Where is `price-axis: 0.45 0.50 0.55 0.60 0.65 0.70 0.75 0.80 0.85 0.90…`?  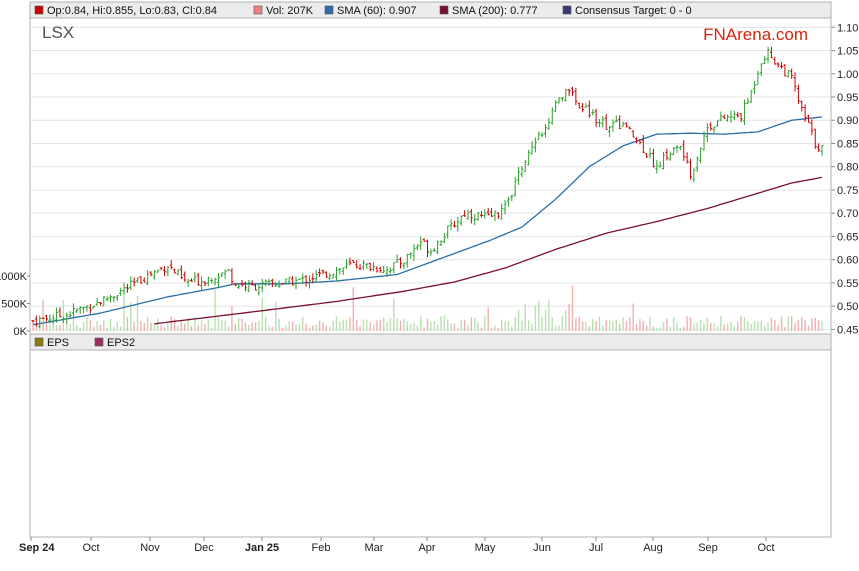 price-axis: 0.45 0.50 0.55 0.60 0.65 0.70 0.75 0.80 0.85 0.90… is located at coordinates (844, 179).